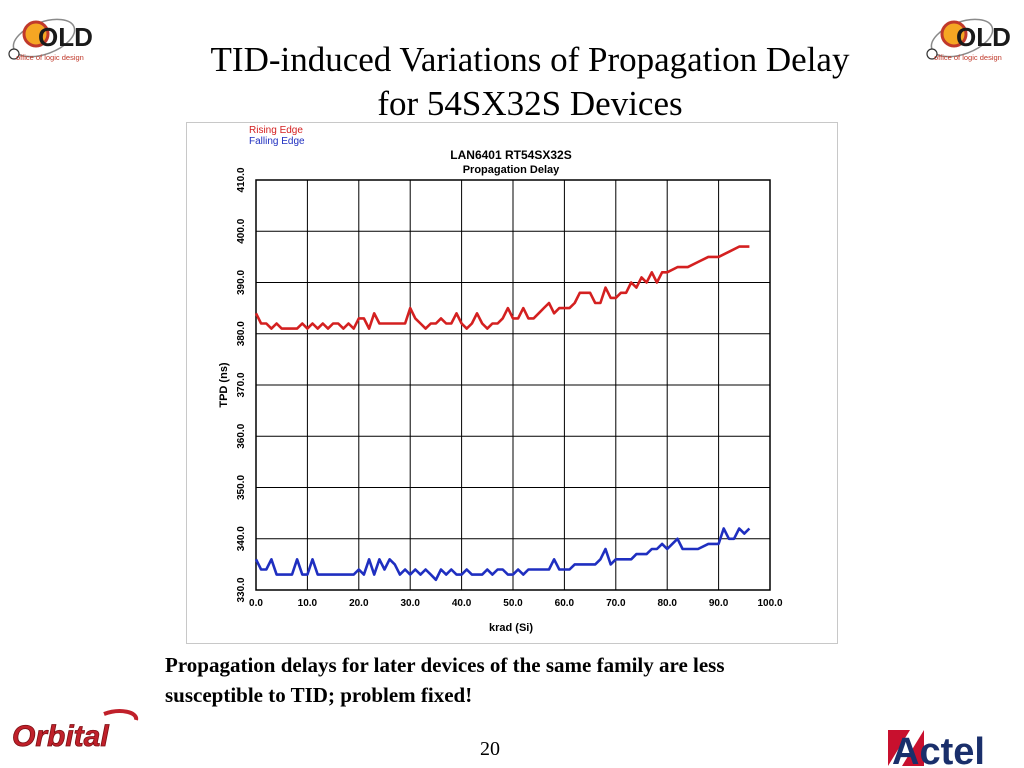 The height and width of the screenshot is (768, 1024). Describe the element at coordinates (241, 230) in the screenshot. I see `y-tick-label: 400.0` at that location.